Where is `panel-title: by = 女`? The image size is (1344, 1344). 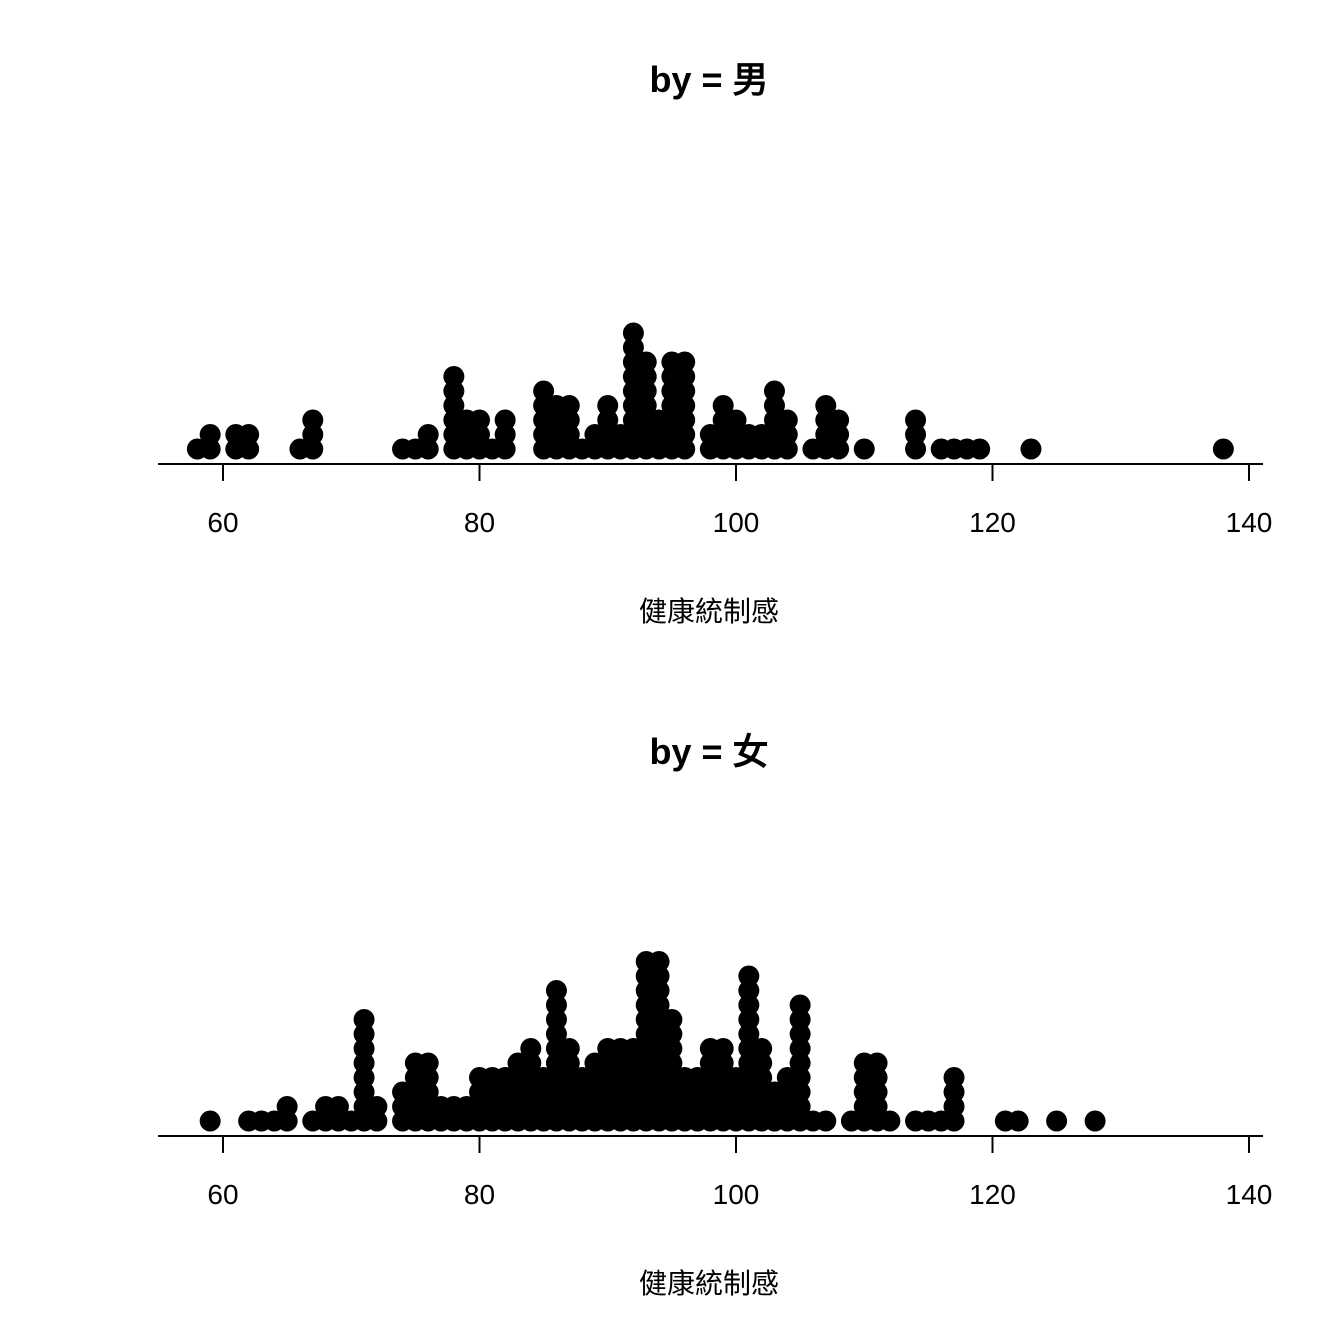 panel-title: by = 女 is located at coordinates (708, 751).